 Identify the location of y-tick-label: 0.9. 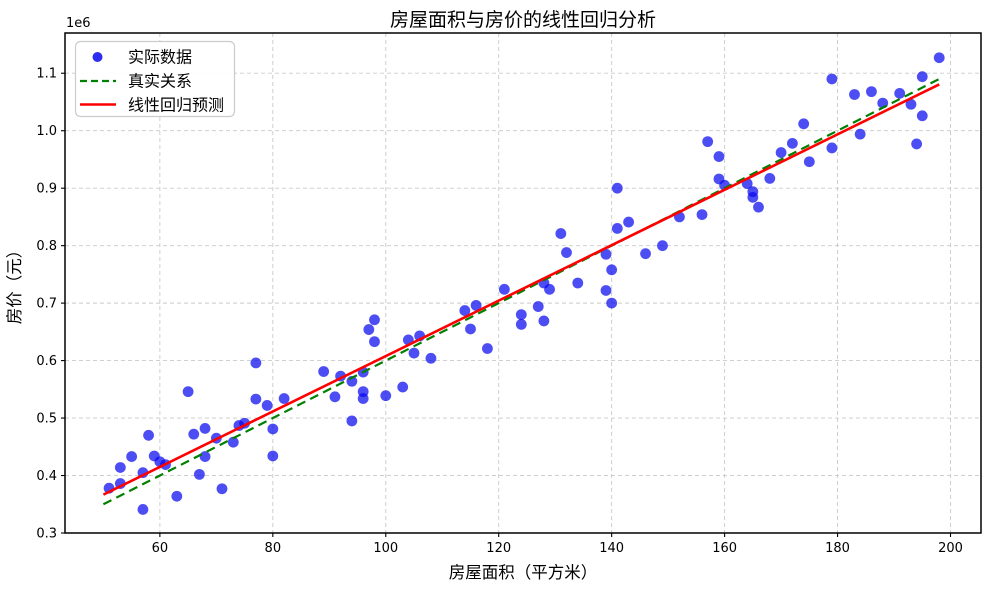
(46, 189).